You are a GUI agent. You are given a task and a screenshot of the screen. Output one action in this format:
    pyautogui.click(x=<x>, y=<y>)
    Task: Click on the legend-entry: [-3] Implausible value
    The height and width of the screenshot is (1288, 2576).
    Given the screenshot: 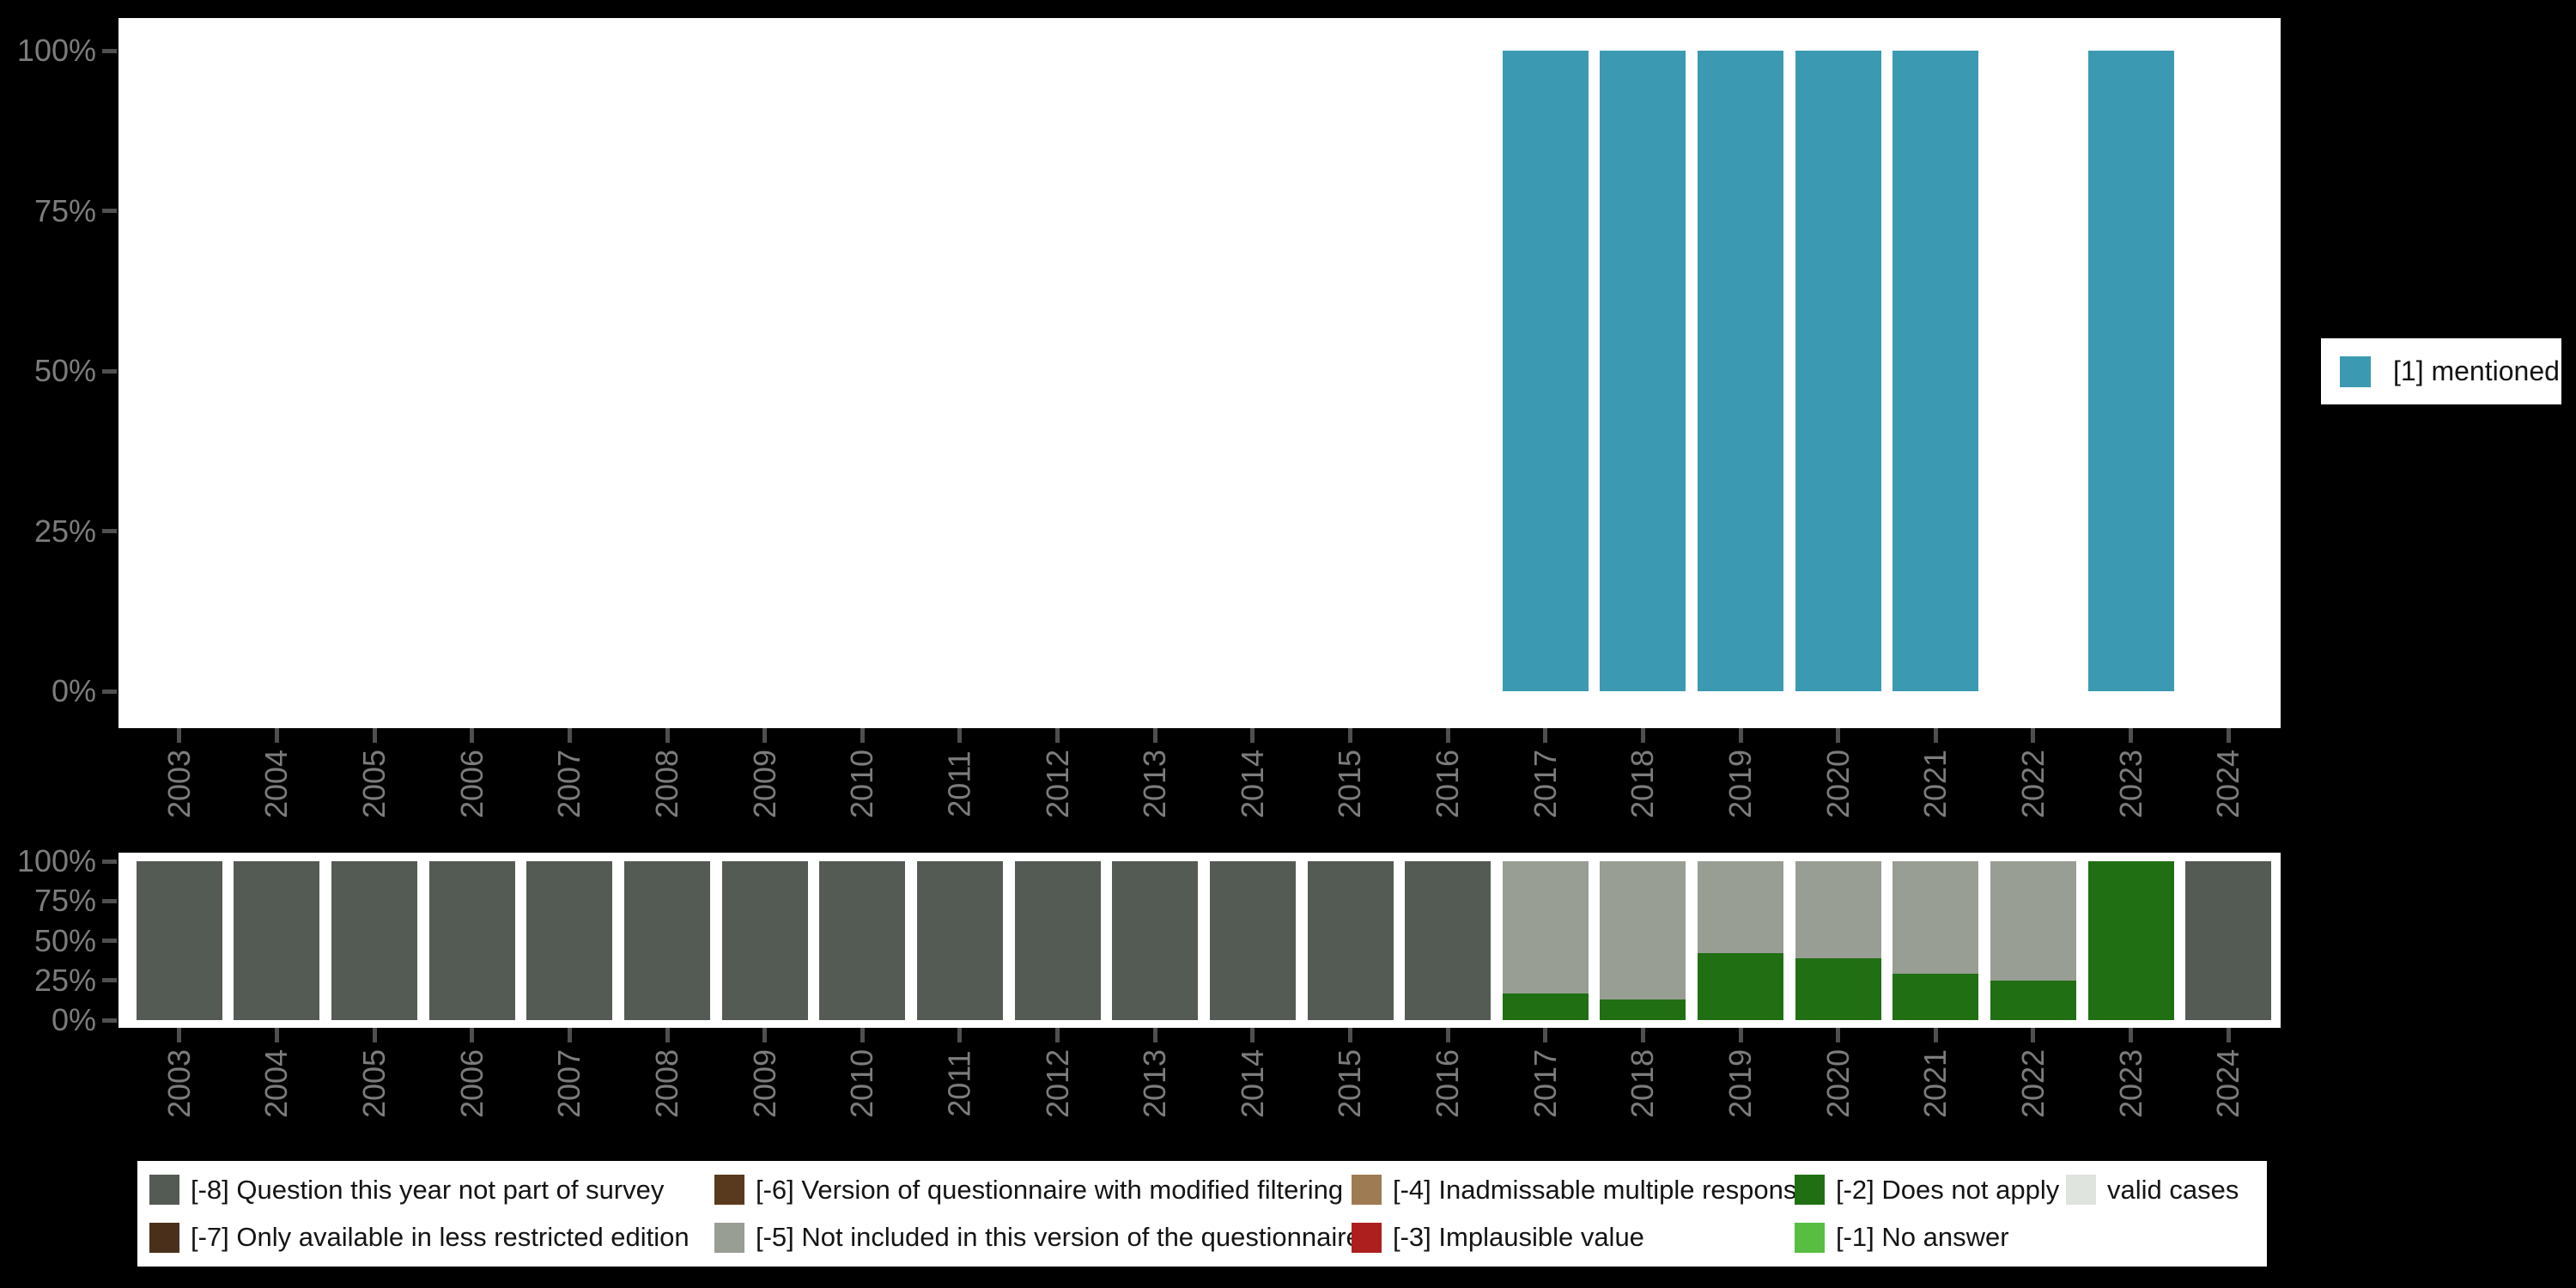 What is the action you would take?
    pyautogui.click(x=1573, y=1237)
    